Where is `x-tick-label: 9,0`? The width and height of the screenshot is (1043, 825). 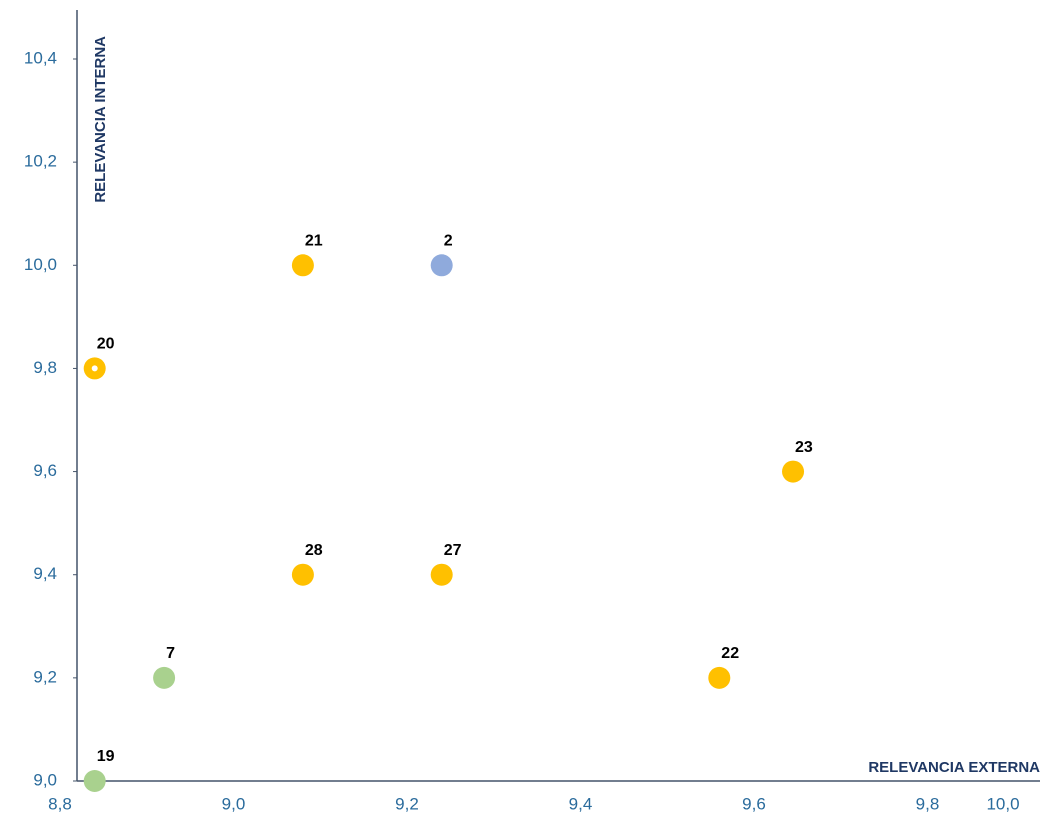
x-tick-label: 9,0 is located at coordinates (234, 803).